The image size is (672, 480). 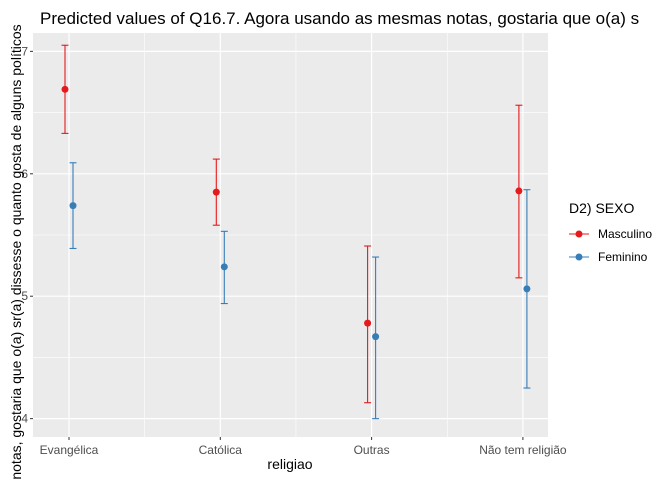 What do you see at coordinates (24, 296) in the screenshot?
I see `y-tick-label: 5` at bounding box center [24, 296].